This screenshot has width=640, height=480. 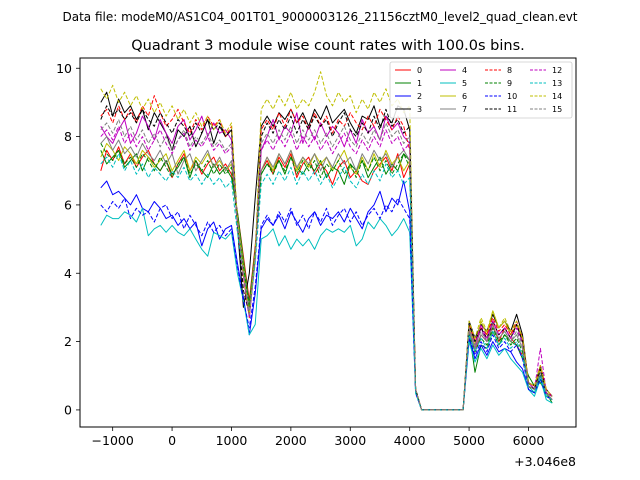 What do you see at coordinates (419, 96) in the screenshot?
I see `legend-label-2: 2` at bounding box center [419, 96].